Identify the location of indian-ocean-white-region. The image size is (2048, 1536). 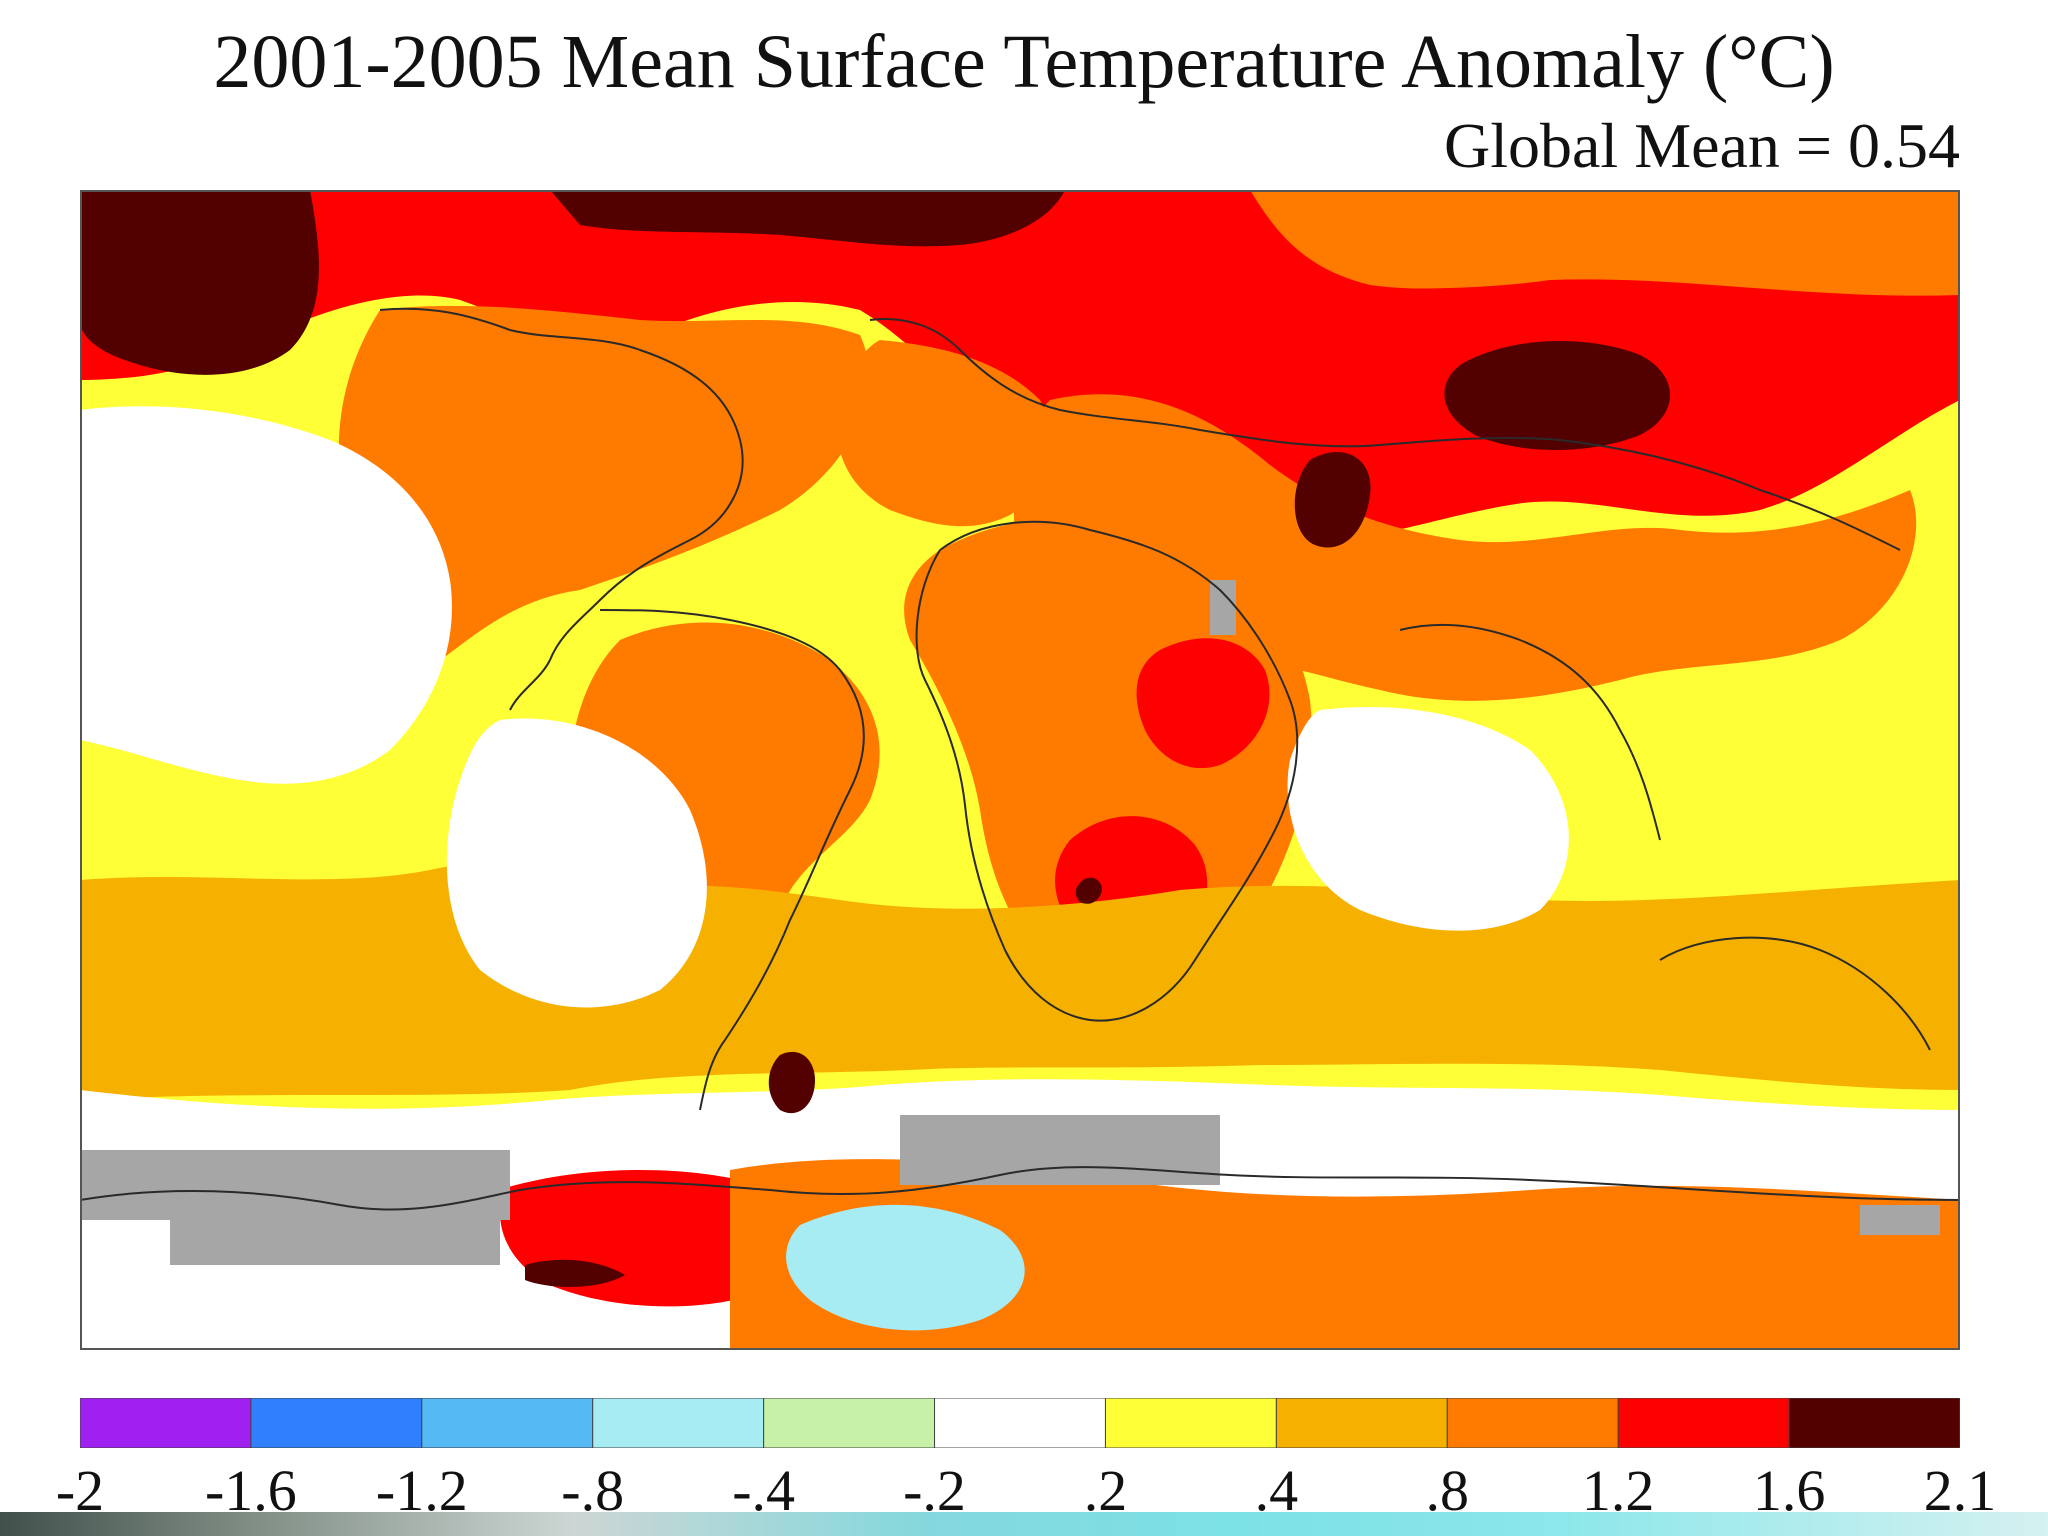
(1428, 818).